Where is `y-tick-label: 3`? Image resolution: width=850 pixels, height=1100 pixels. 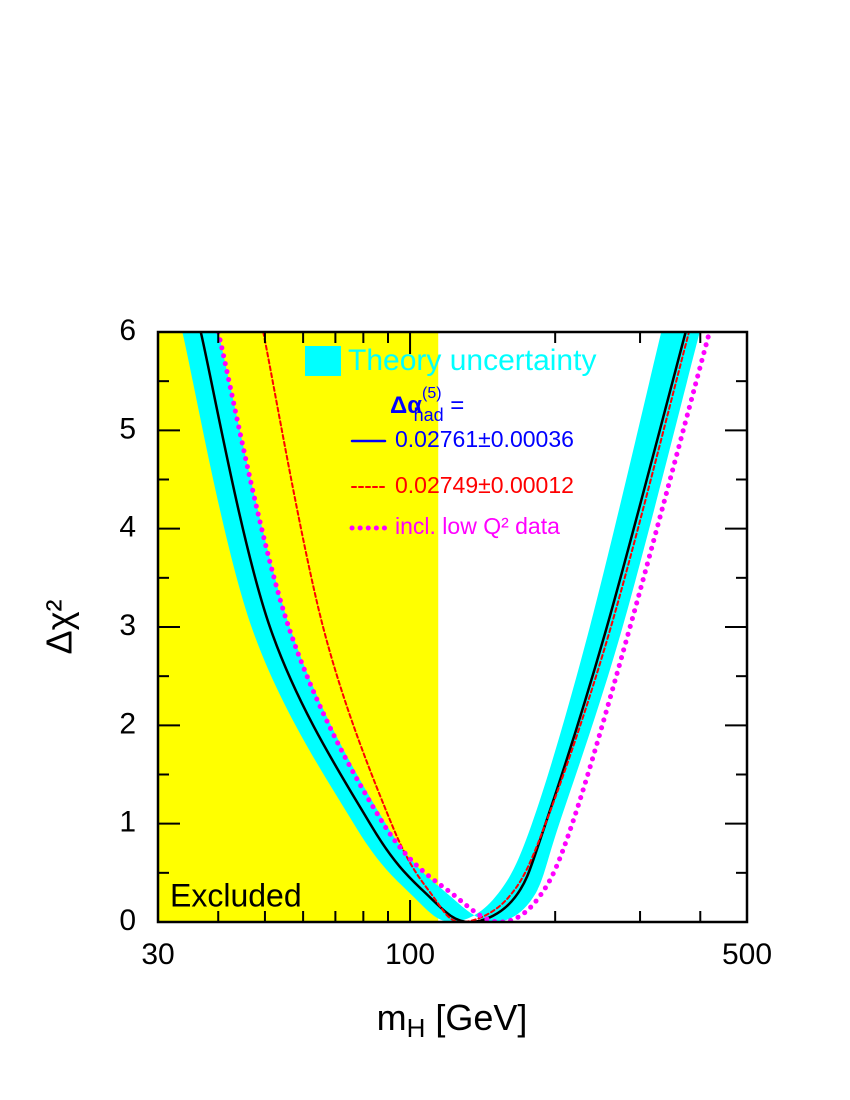 y-tick-label: 3 is located at coordinates (127, 625).